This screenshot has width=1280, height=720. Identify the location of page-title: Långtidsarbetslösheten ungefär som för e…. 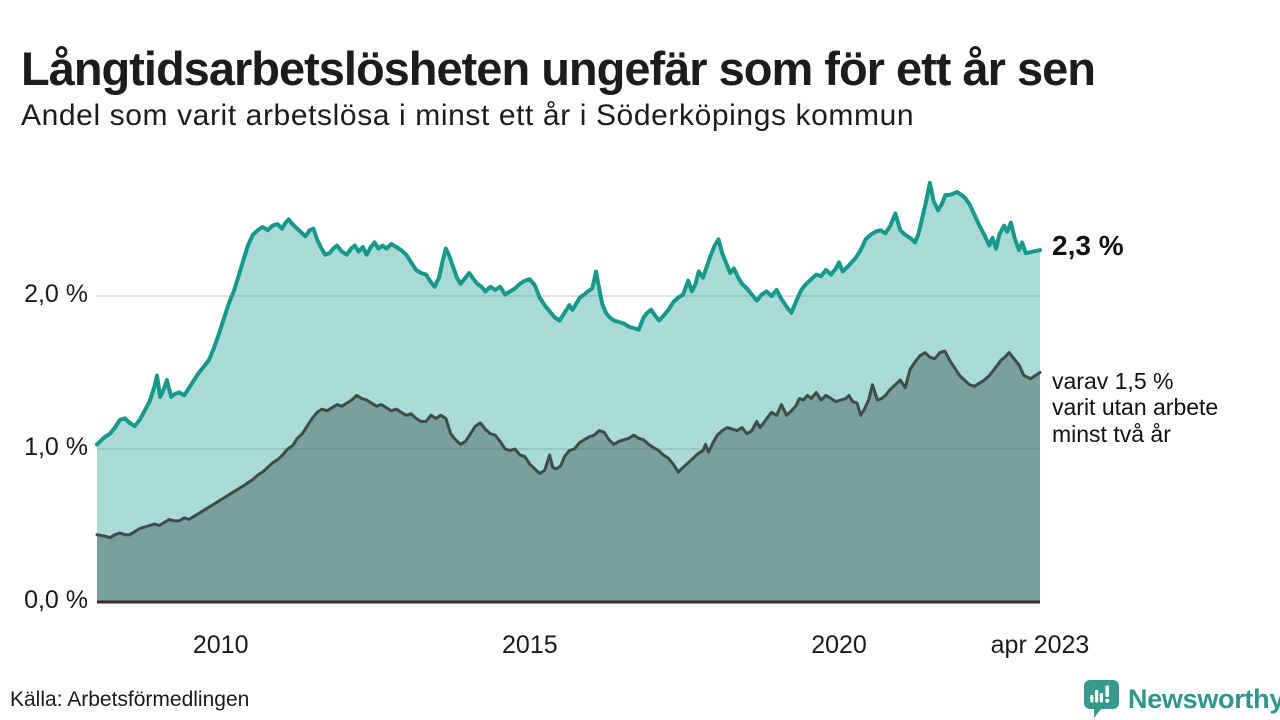
(558, 69).